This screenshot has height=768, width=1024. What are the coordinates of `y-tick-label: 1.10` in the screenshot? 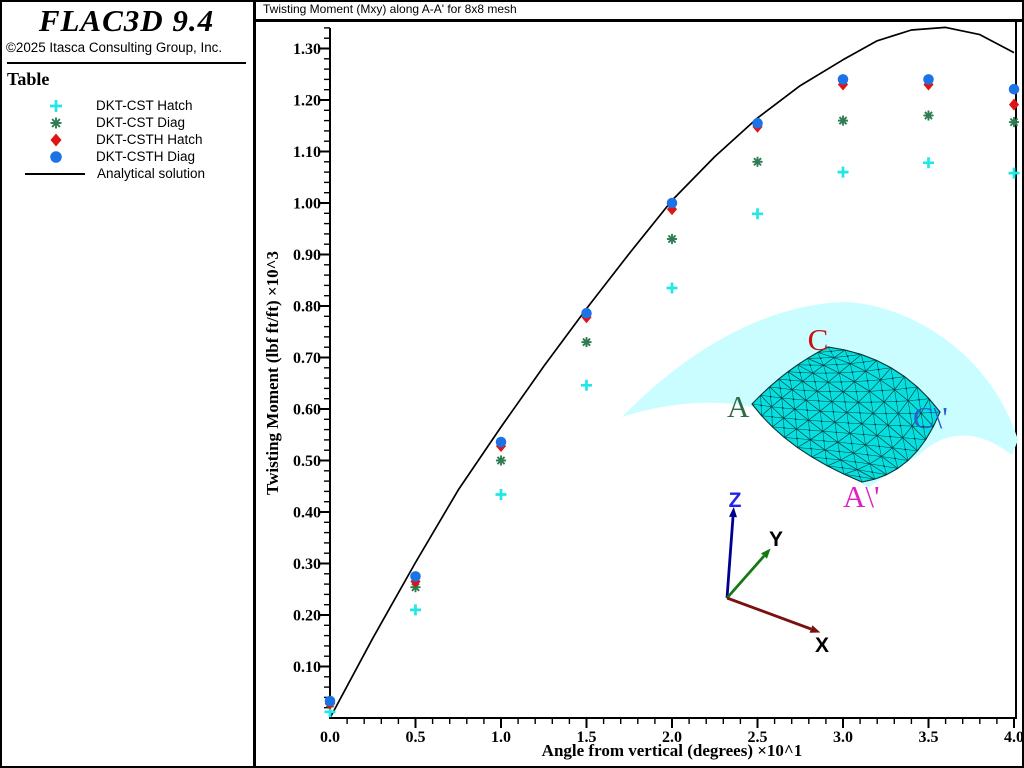 It's located at (307, 152).